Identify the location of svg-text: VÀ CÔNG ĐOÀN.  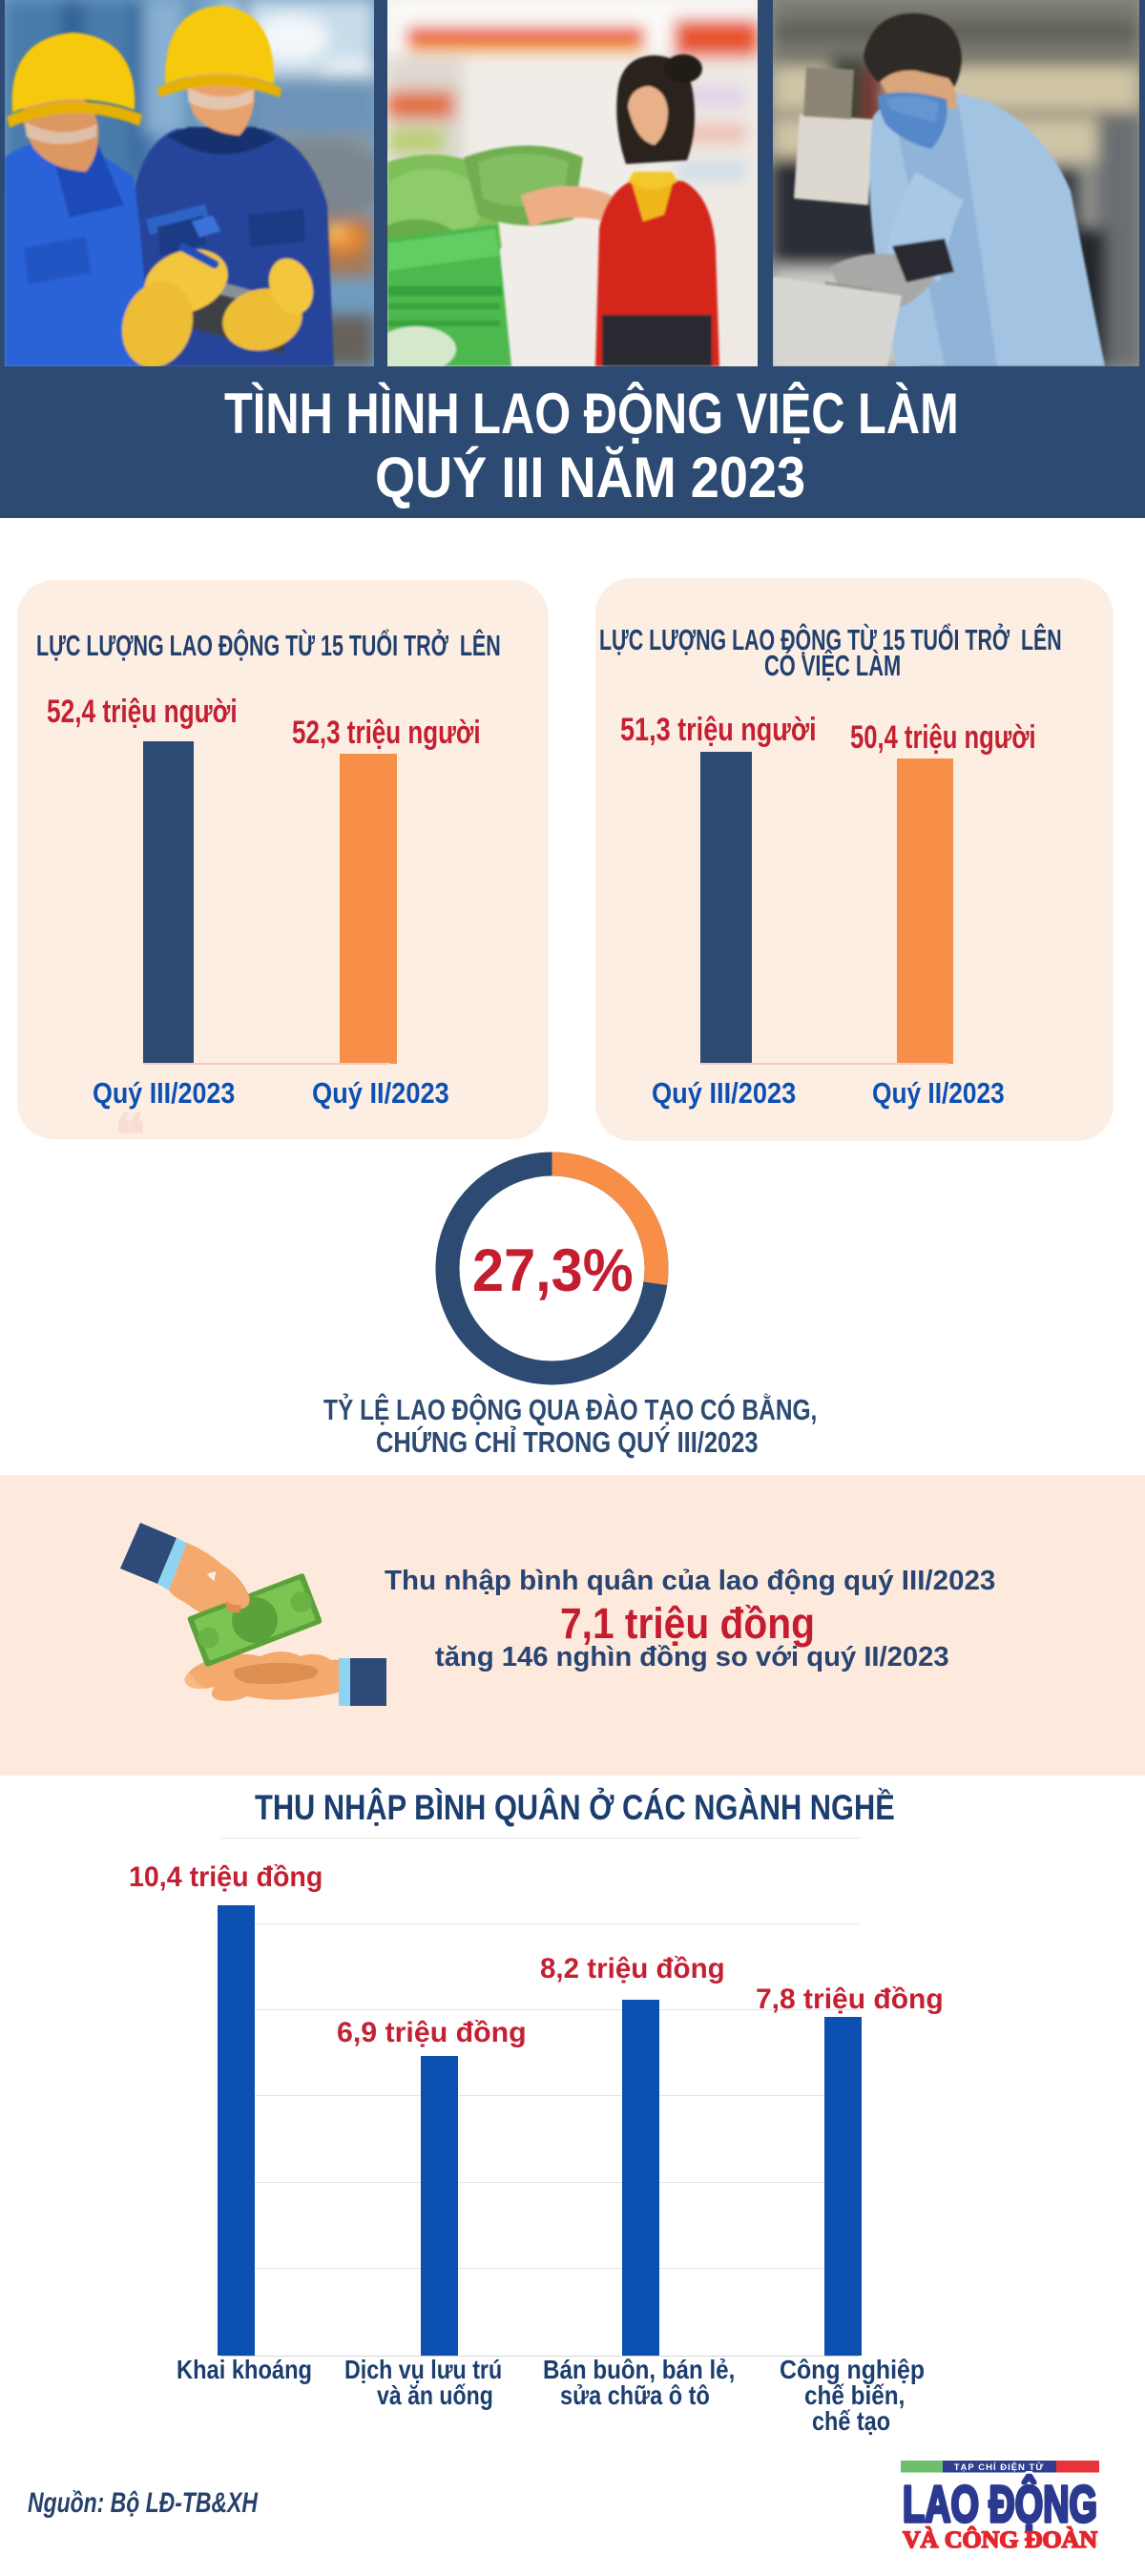
(1000, 2538).